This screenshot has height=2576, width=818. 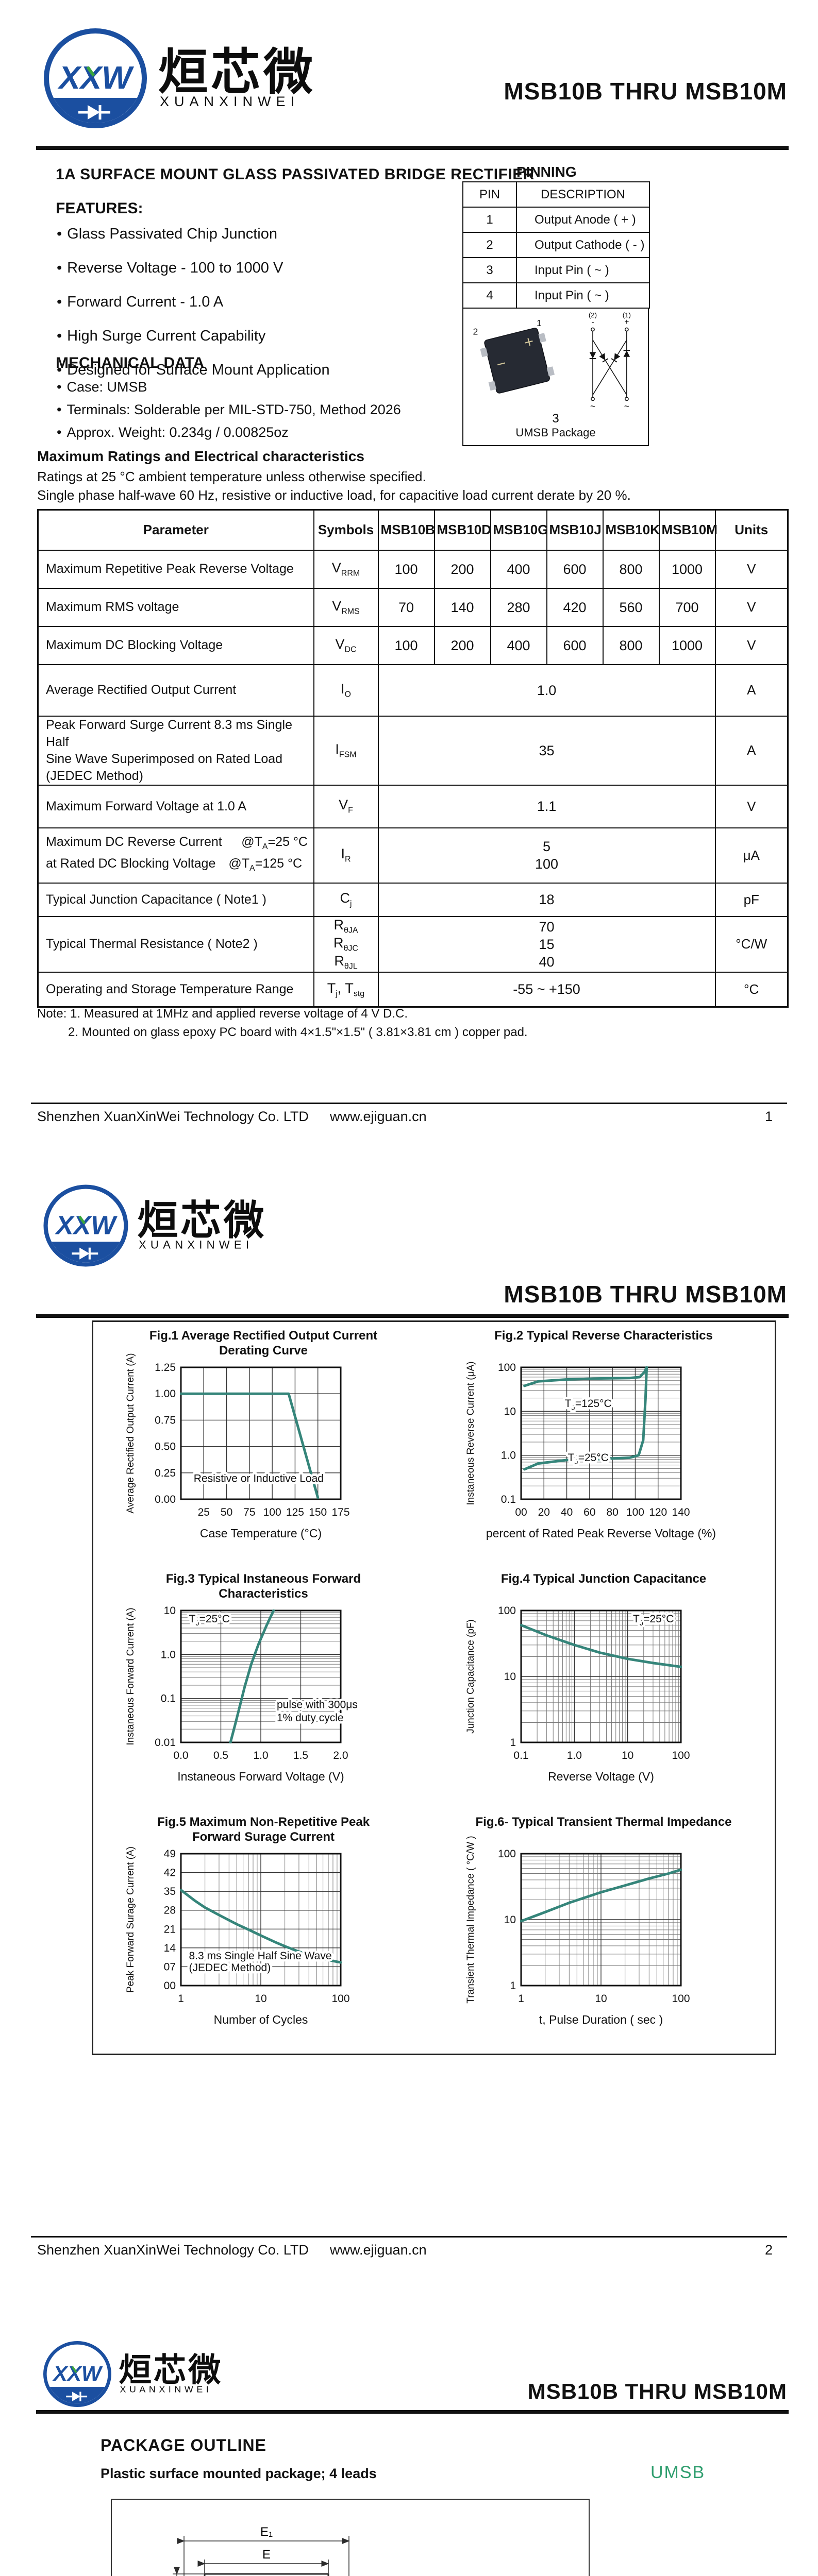 I want to click on svg-text: 49, so click(x=170, y=1854).